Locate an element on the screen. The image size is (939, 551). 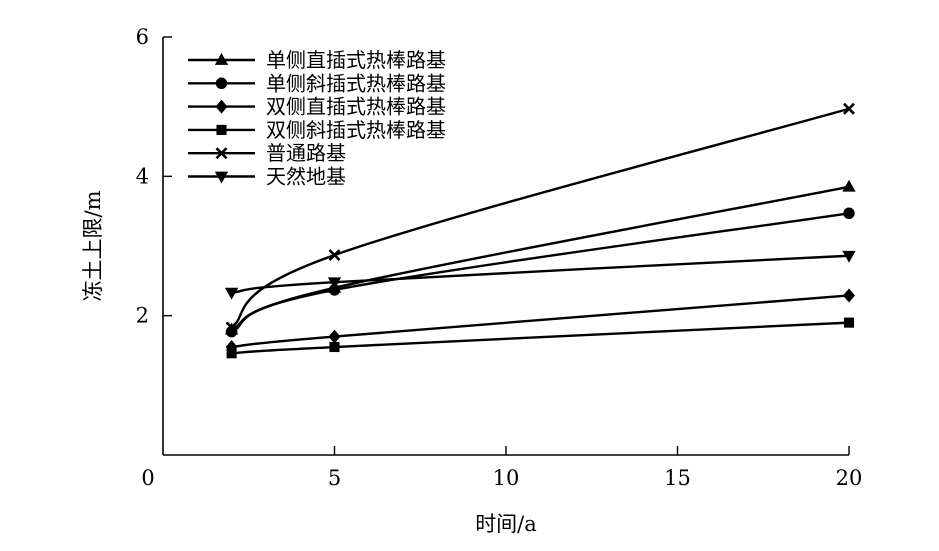
y-axis-title: 冻土上限/m is located at coordinates (93, 245).